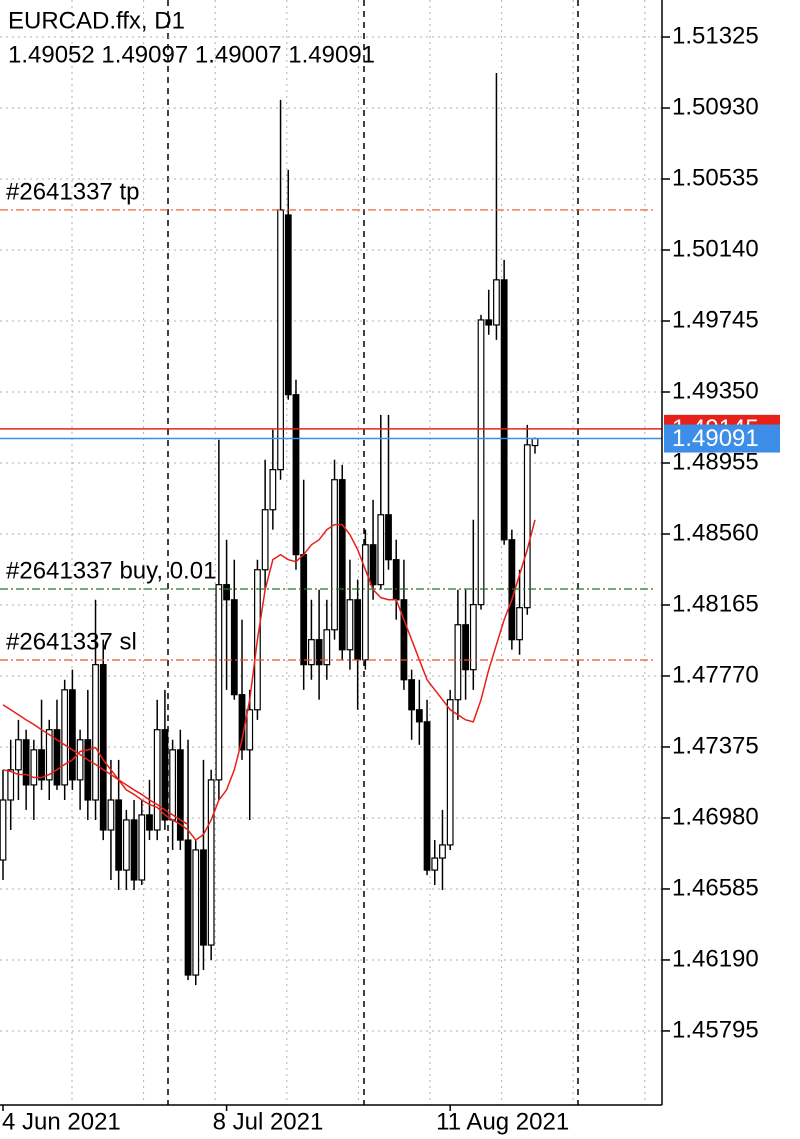 Image resolution: width=800 pixels, height=1139 pixels. Describe the element at coordinates (715, 177) in the screenshot. I see `y-tick-label: 1.50535` at that location.